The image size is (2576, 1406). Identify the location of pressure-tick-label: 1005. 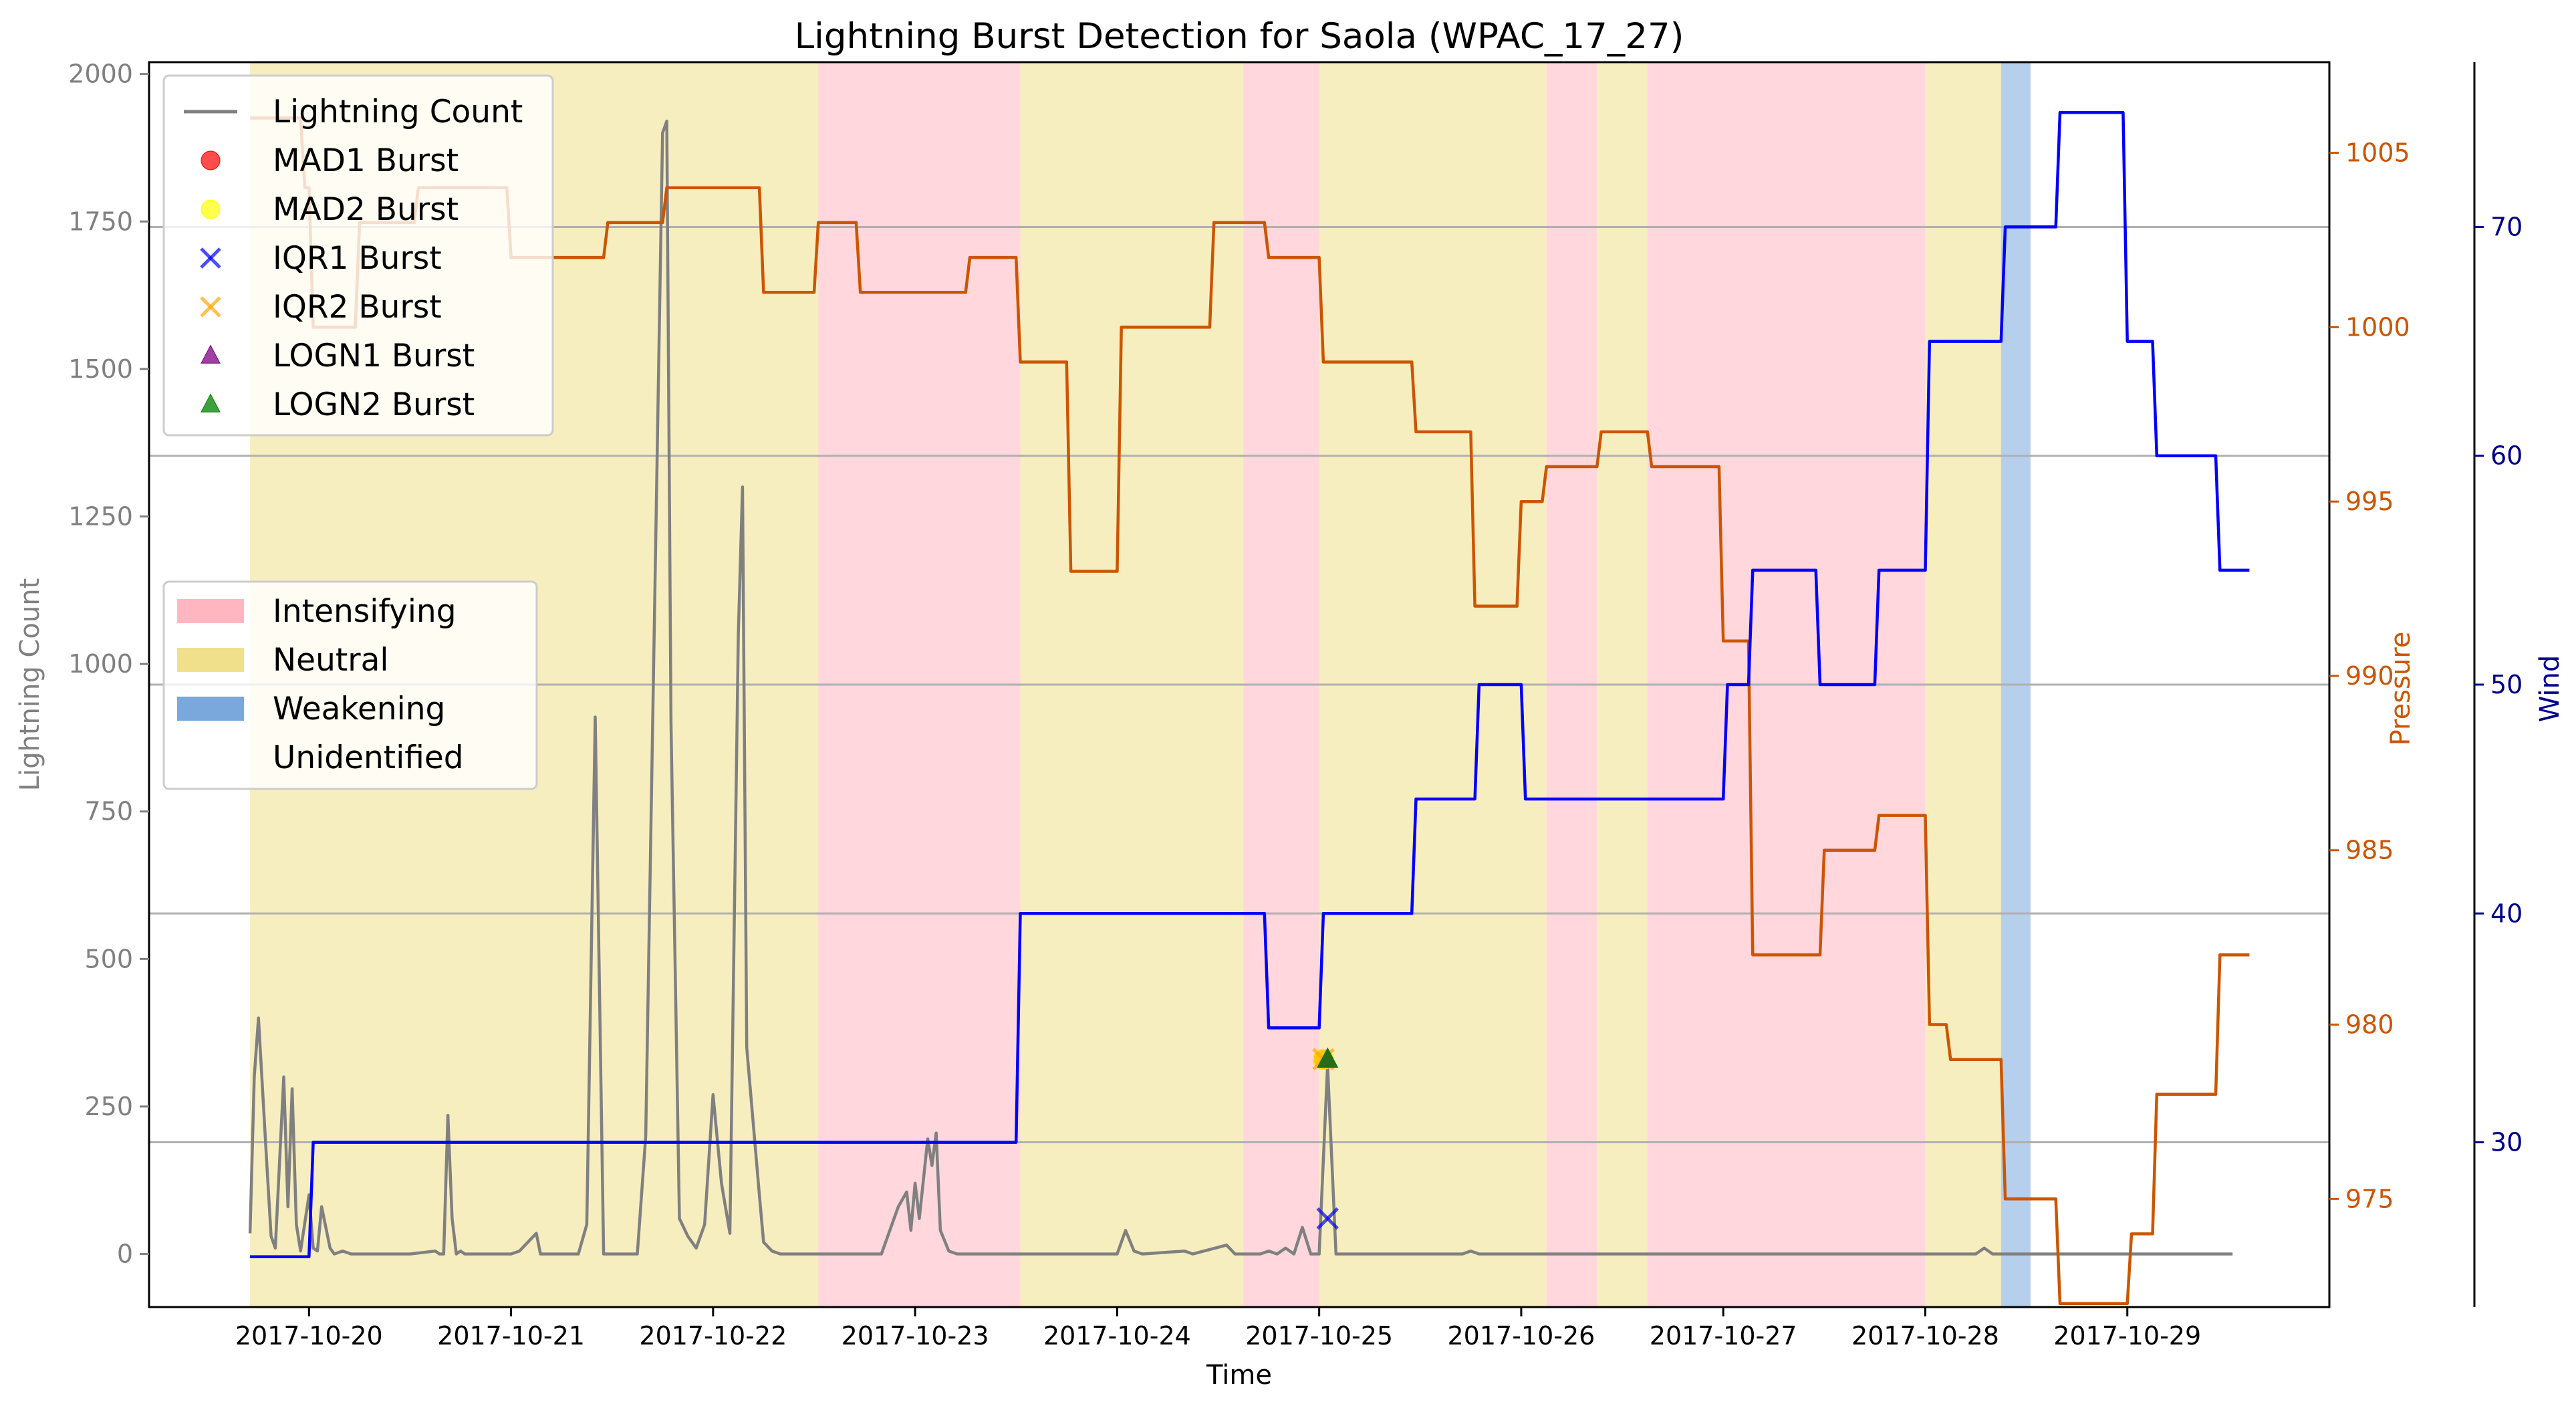
(2378, 153).